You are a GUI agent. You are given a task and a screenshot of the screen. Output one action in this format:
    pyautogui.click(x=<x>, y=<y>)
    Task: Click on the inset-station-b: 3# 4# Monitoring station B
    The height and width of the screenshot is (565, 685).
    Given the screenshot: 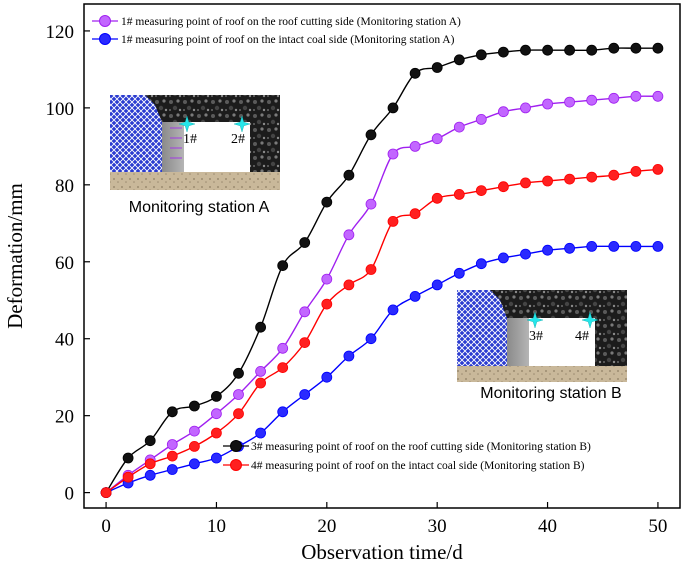 What is the action you would take?
    pyautogui.click(x=542, y=346)
    